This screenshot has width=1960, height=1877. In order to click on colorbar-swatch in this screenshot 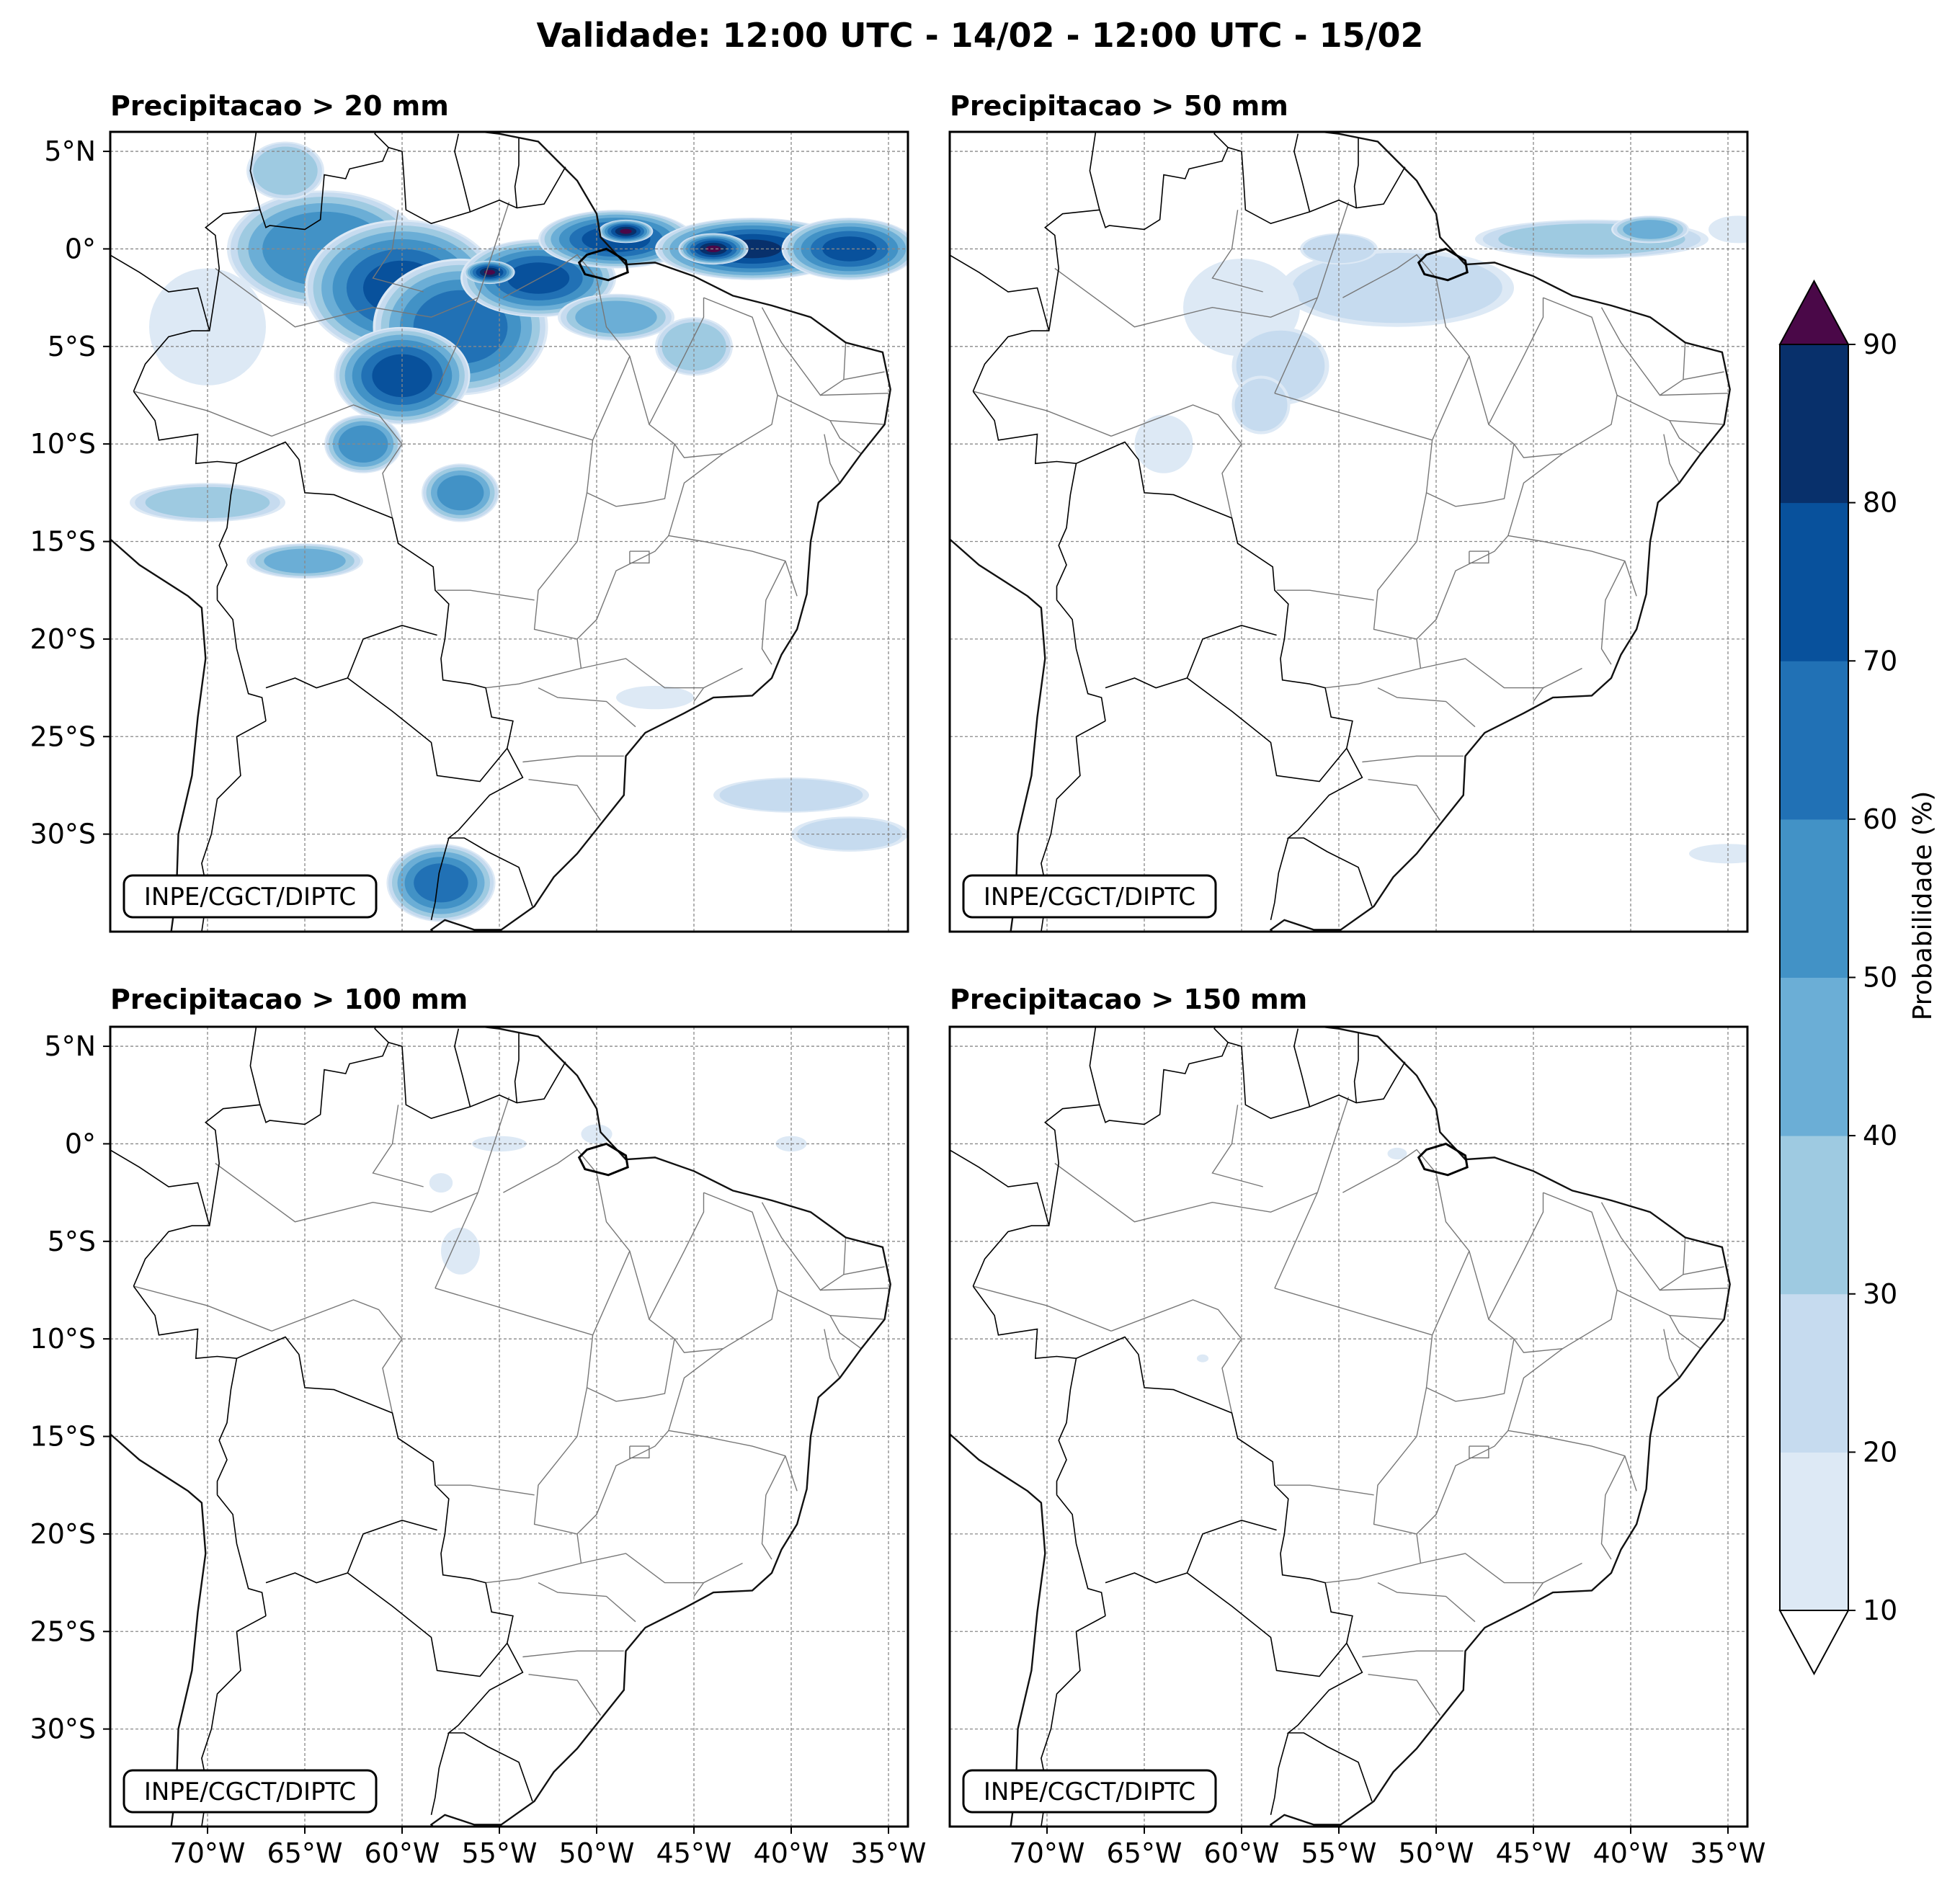, I will do `click(1814, 1216)`.